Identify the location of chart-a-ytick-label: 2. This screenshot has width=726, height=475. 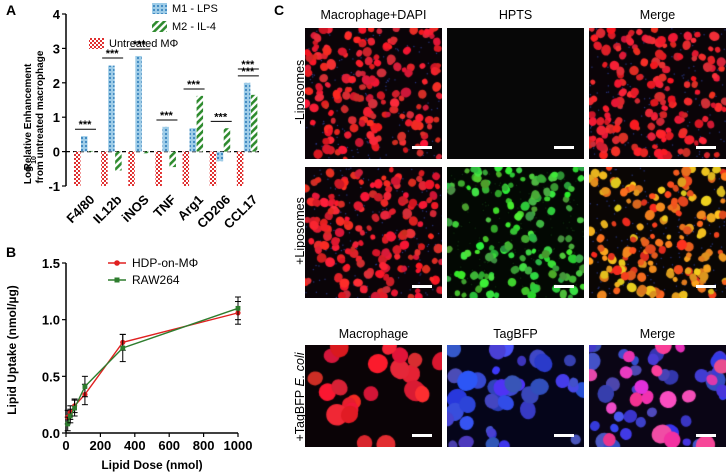
(56, 83).